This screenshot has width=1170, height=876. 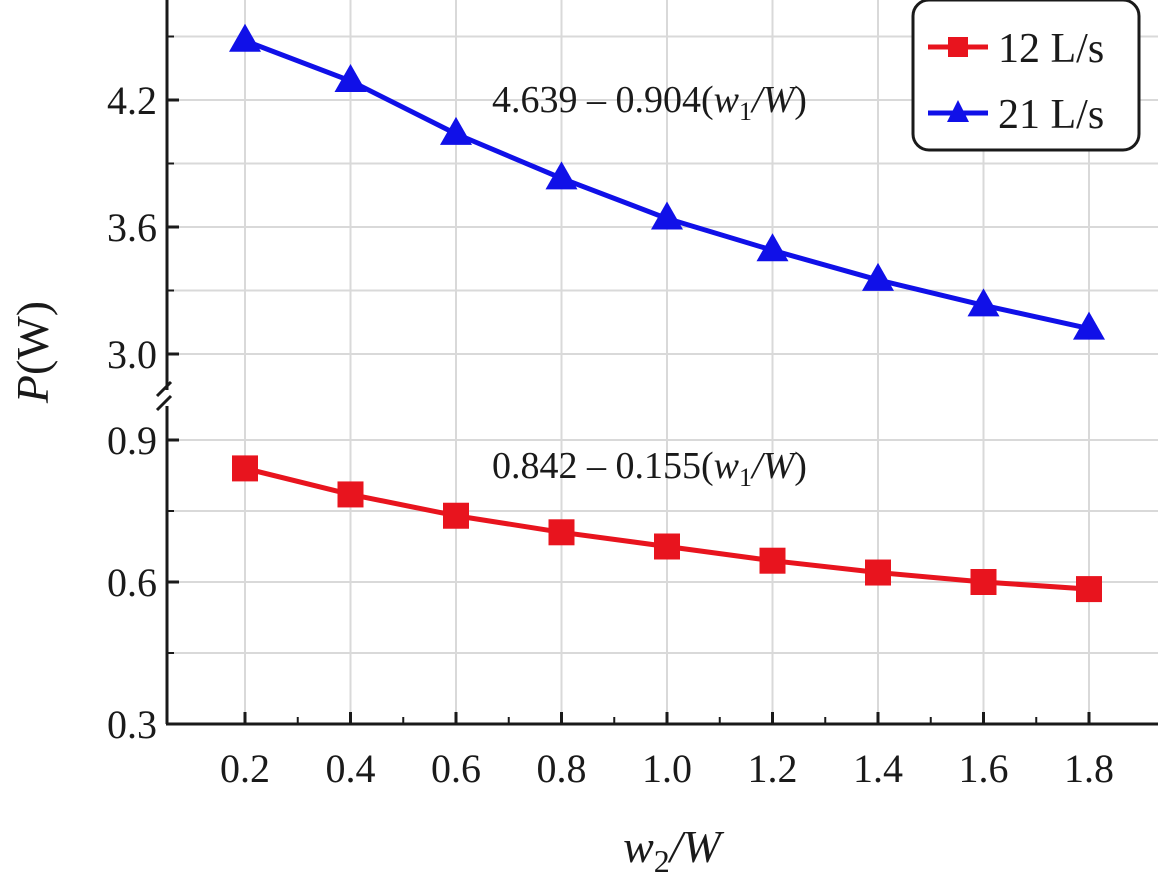 What do you see at coordinates (132, 354) in the screenshot?
I see `y-tick-label: 3.0` at bounding box center [132, 354].